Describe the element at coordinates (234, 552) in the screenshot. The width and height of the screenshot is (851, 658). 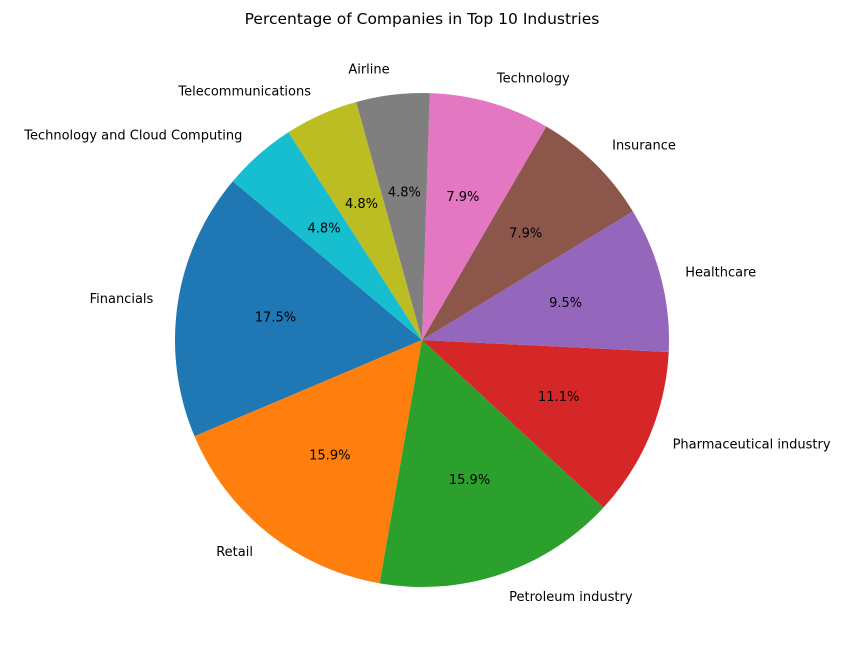
I see `slice-label-retail: Retail` at that location.